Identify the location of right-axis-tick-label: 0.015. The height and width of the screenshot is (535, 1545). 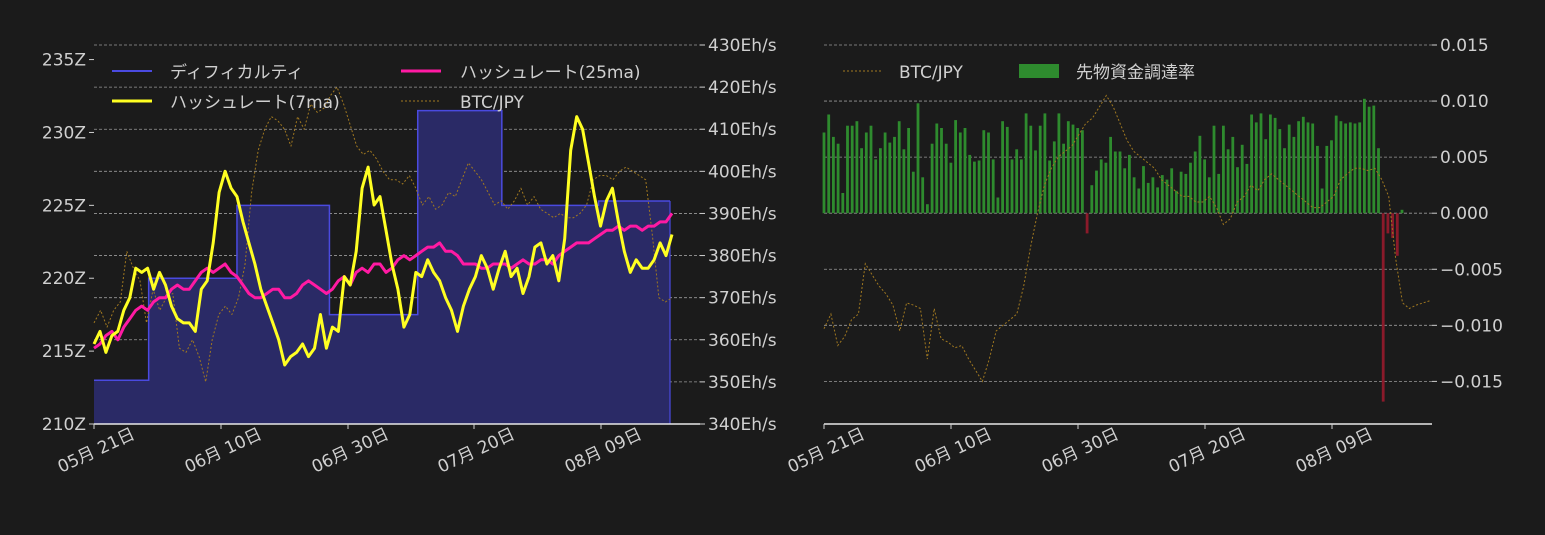
(1464, 46).